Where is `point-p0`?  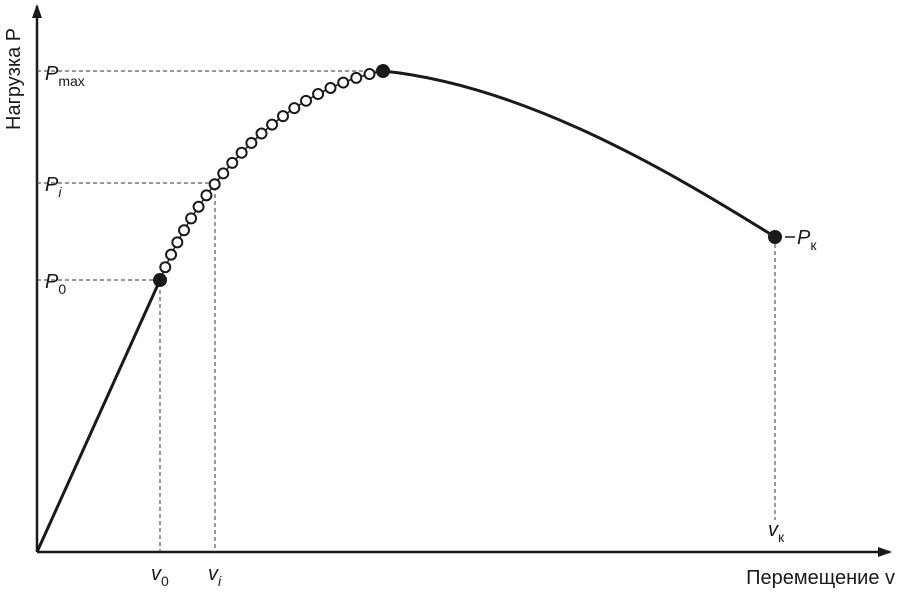 point-p0 is located at coordinates (160, 280).